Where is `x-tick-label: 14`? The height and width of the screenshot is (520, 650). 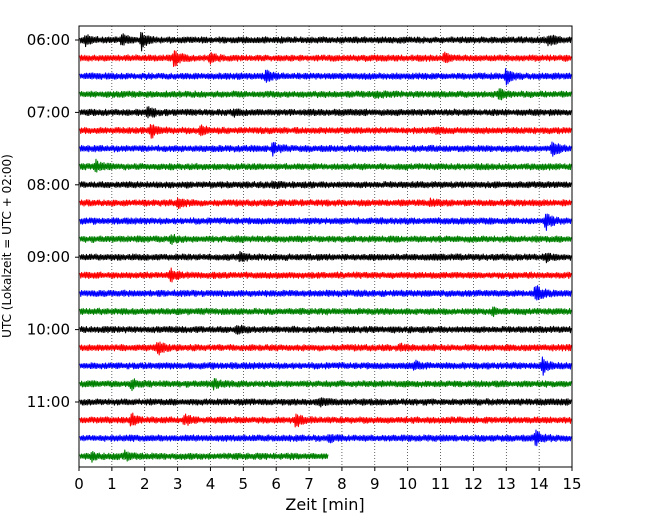
x-tick-label: 14 is located at coordinates (539, 484).